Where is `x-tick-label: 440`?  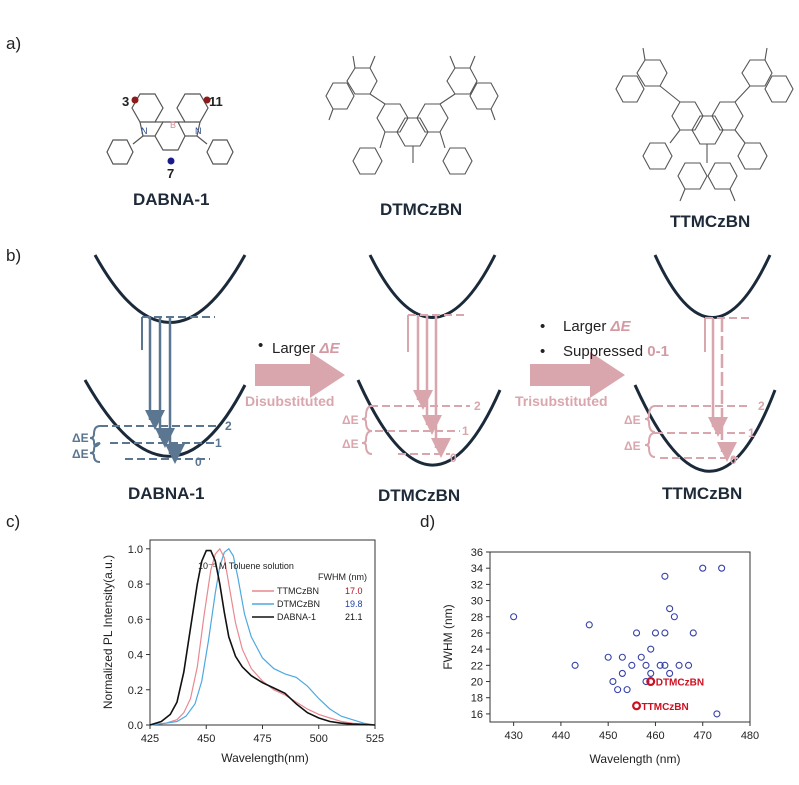 x-tick-label: 440 is located at coordinates (561, 736).